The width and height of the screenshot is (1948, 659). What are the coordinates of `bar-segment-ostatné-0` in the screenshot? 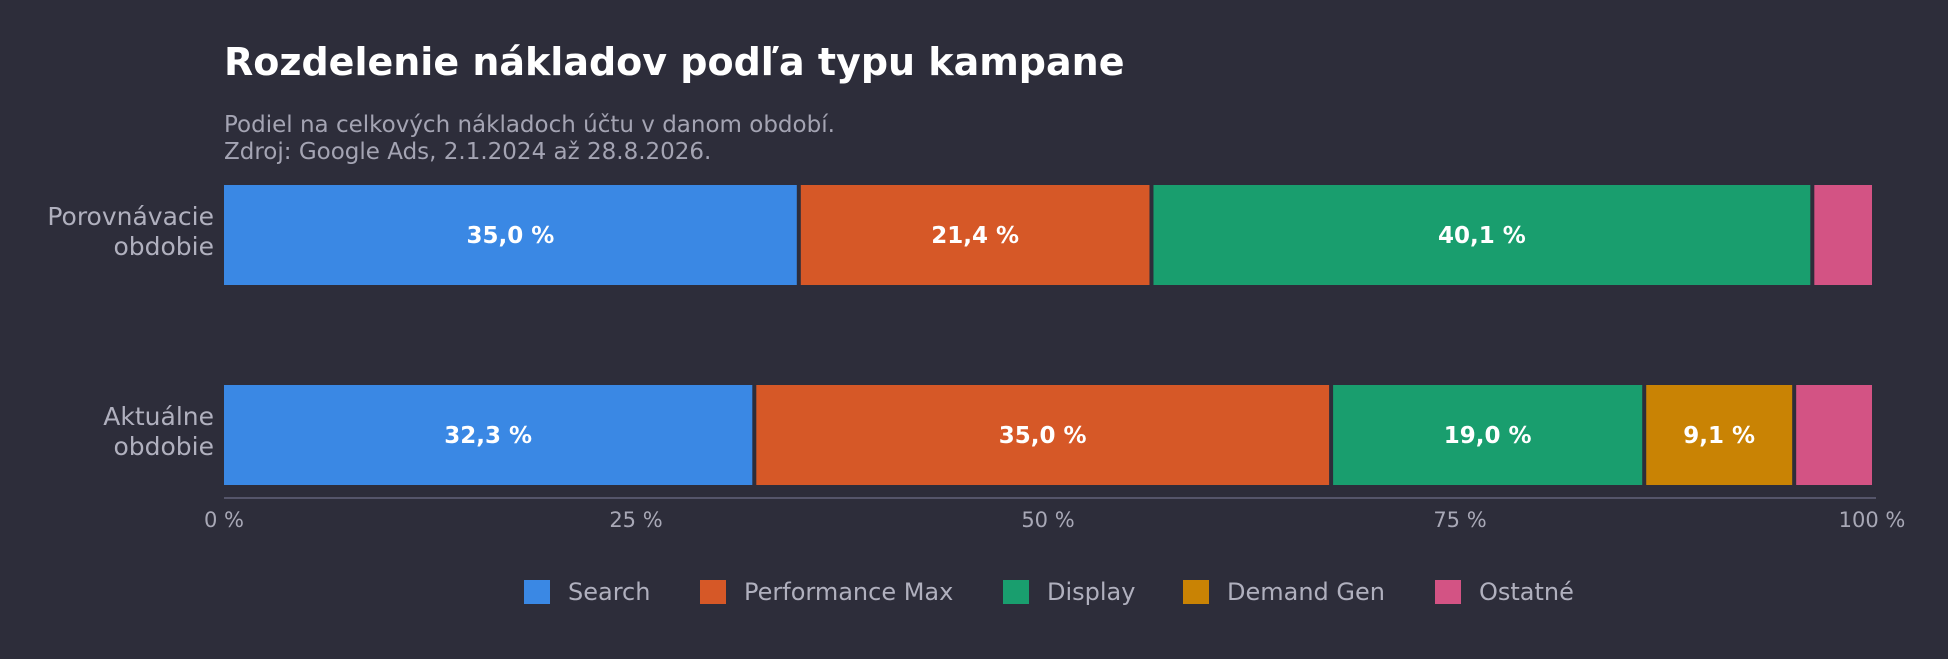 It's located at (1843, 235).